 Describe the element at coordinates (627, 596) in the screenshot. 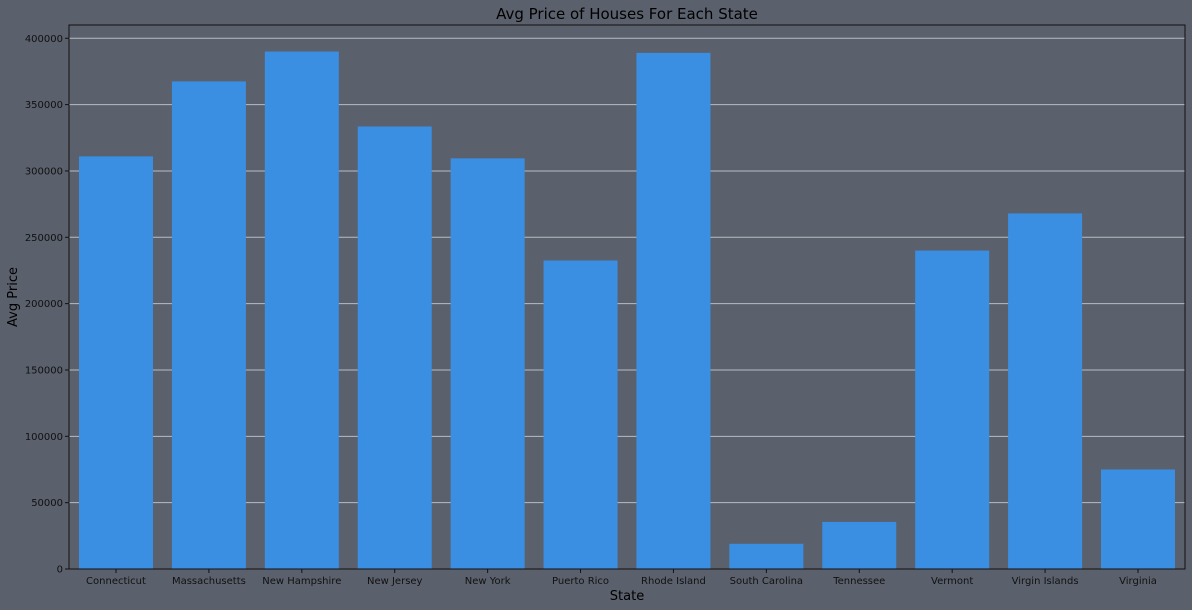

I see `x-axis-title: State` at that location.